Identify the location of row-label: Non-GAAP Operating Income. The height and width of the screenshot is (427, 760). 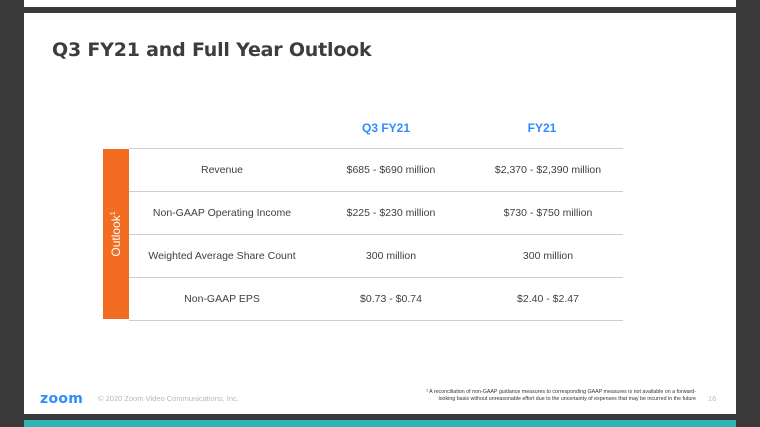
(222, 213).